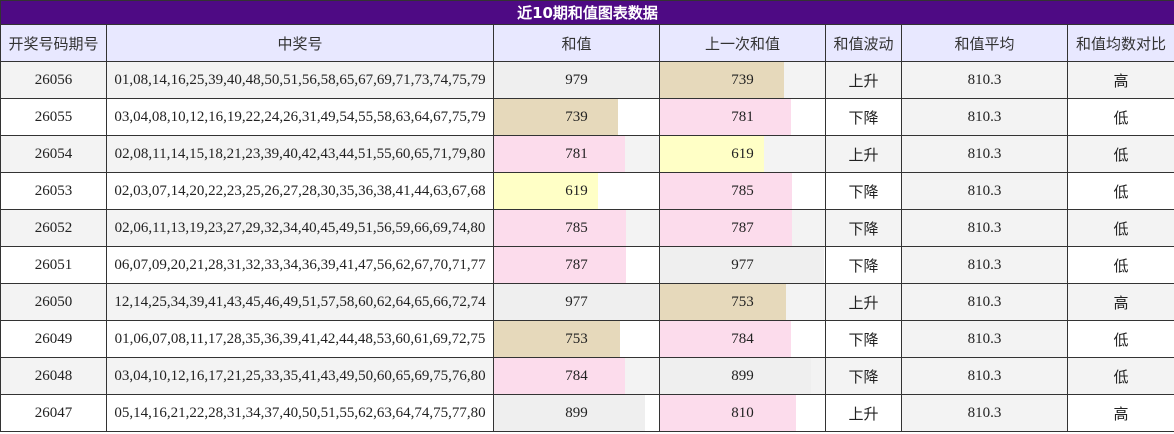 Image resolution: width=1174 pixels, height=434 pixels. I want to click on cell-text: 785, so click(576, 227).